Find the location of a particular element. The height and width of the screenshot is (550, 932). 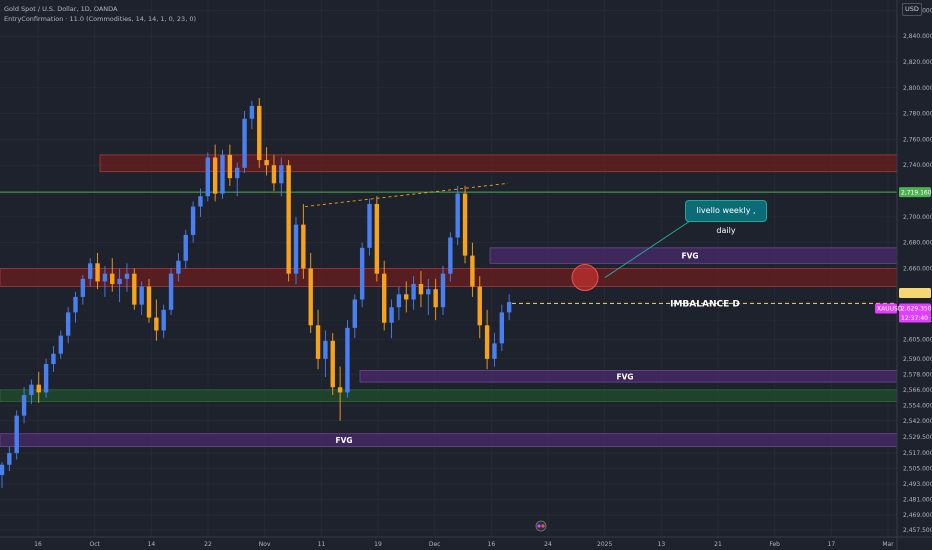

y-tick-label: 2,590.000 is located at coordinates (917, 359).